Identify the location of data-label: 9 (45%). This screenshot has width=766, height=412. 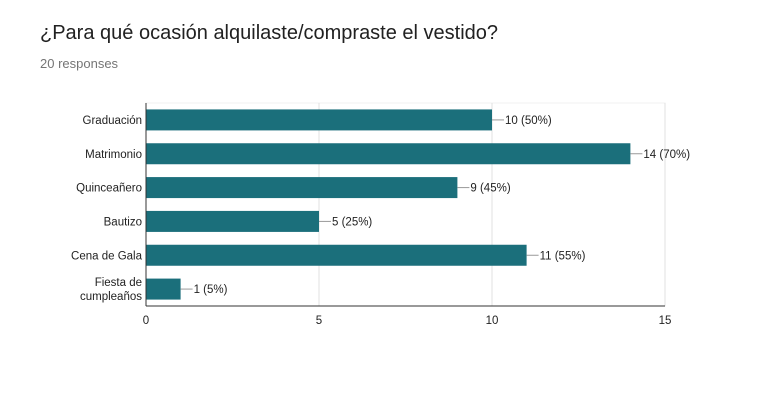
(490, 189).